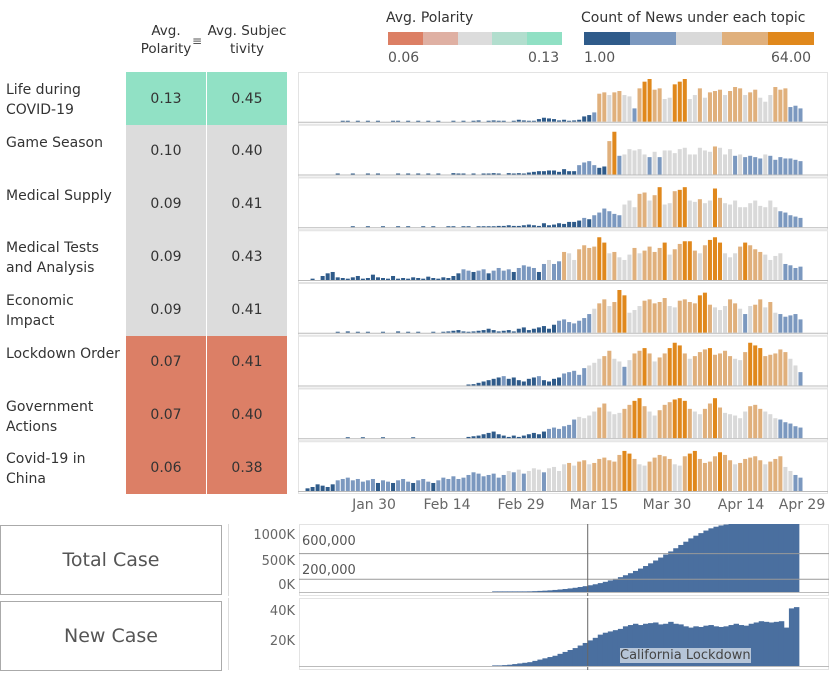 This screenshot has width=836, height=677. I want to click on topic-label: Government Actions, so click(50, 416).